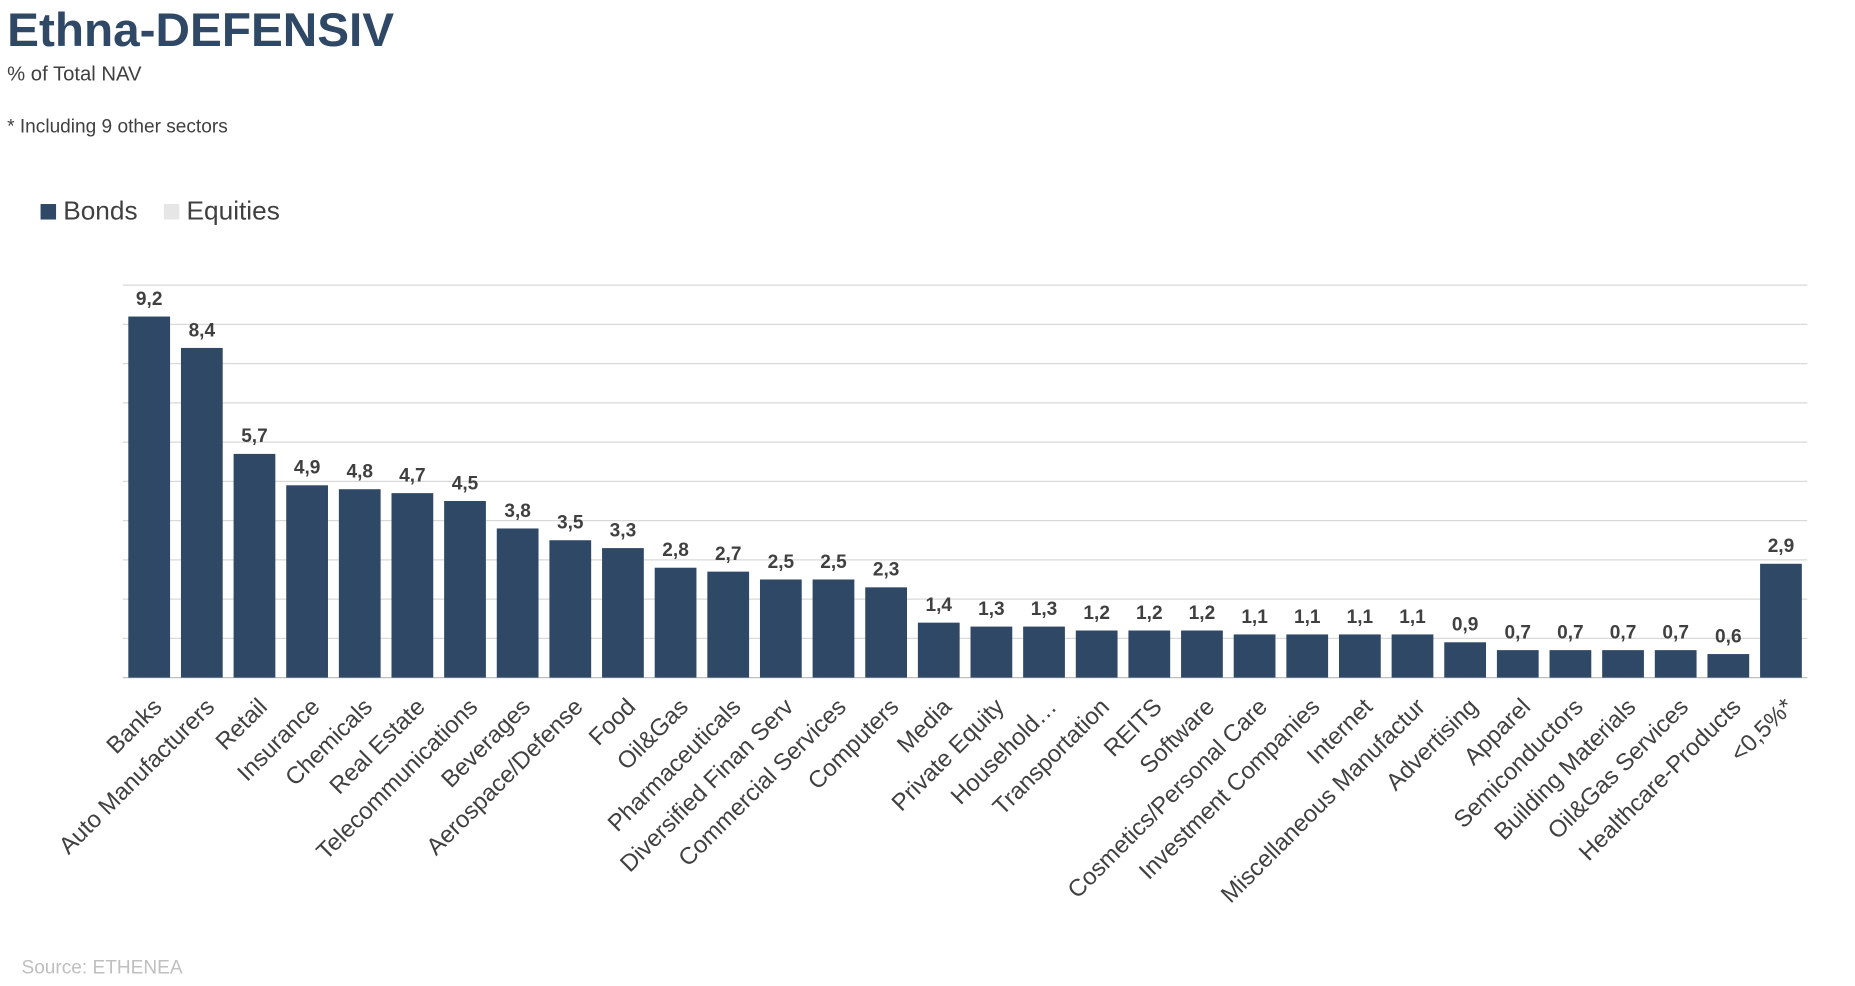  Describe the element at coordinates (1781, 546) in the screenshot. I see `value-label: 2,9` at that location.